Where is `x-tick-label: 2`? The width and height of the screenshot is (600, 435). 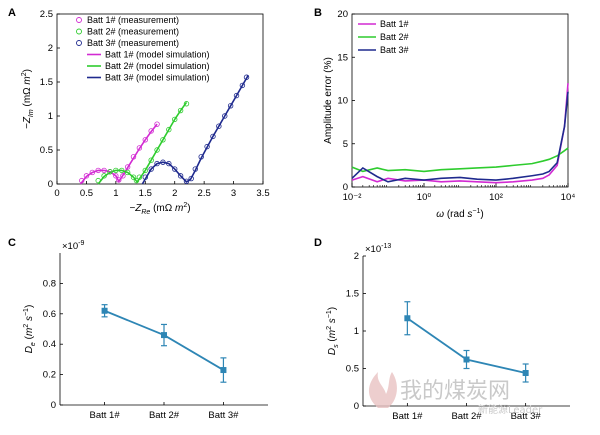 x-tick-label: 2 is located at coordinates (174, 193).